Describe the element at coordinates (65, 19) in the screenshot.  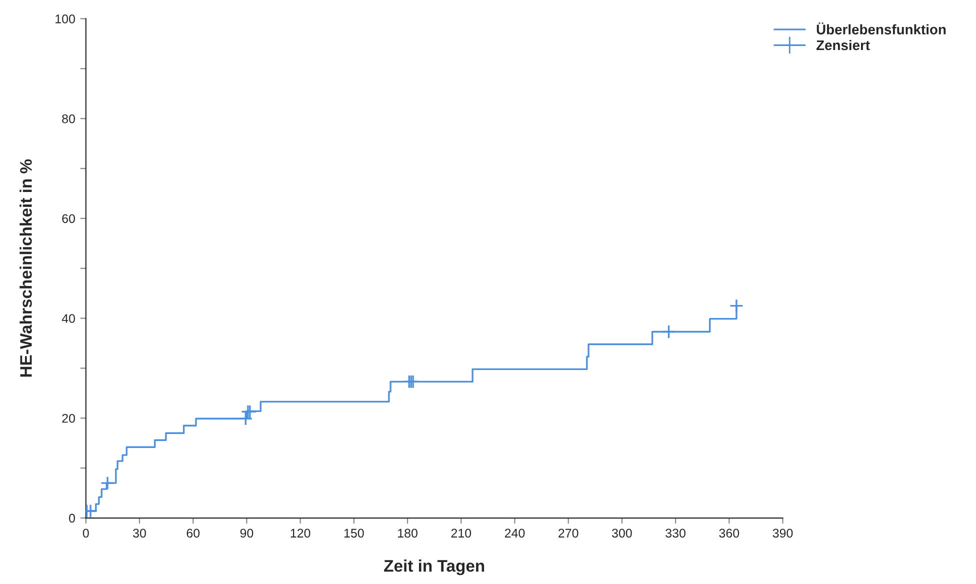
I see `y-tick-label: 100` at that location.